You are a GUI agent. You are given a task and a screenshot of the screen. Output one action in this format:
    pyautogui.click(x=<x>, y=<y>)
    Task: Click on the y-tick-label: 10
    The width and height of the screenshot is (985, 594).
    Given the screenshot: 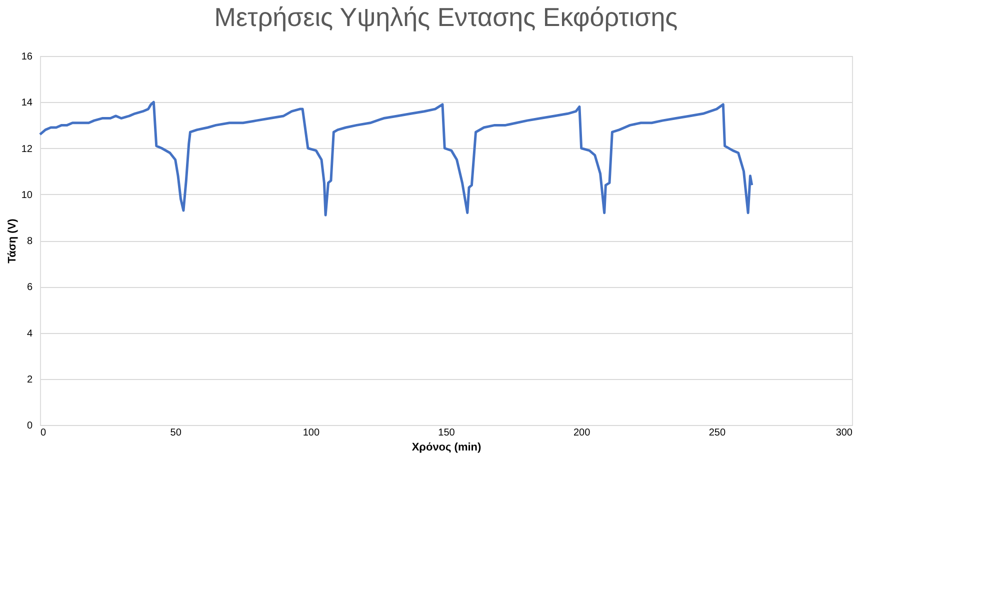 What is the action you would take?
    pyautogui.click(x=27, y=195)
    